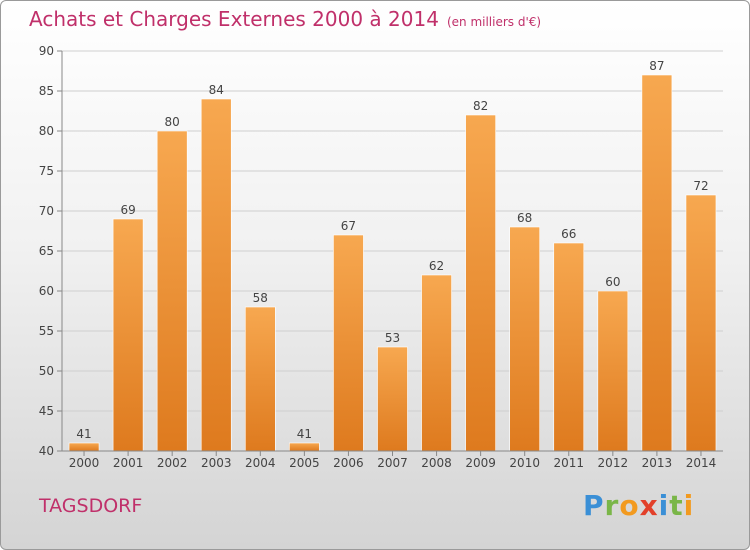 The width and height of the screenshot is (750, 550). What do you see at coordinates (613, 371) in the screenshot?
I see `bar-2012` at bounding box center [613, 371].